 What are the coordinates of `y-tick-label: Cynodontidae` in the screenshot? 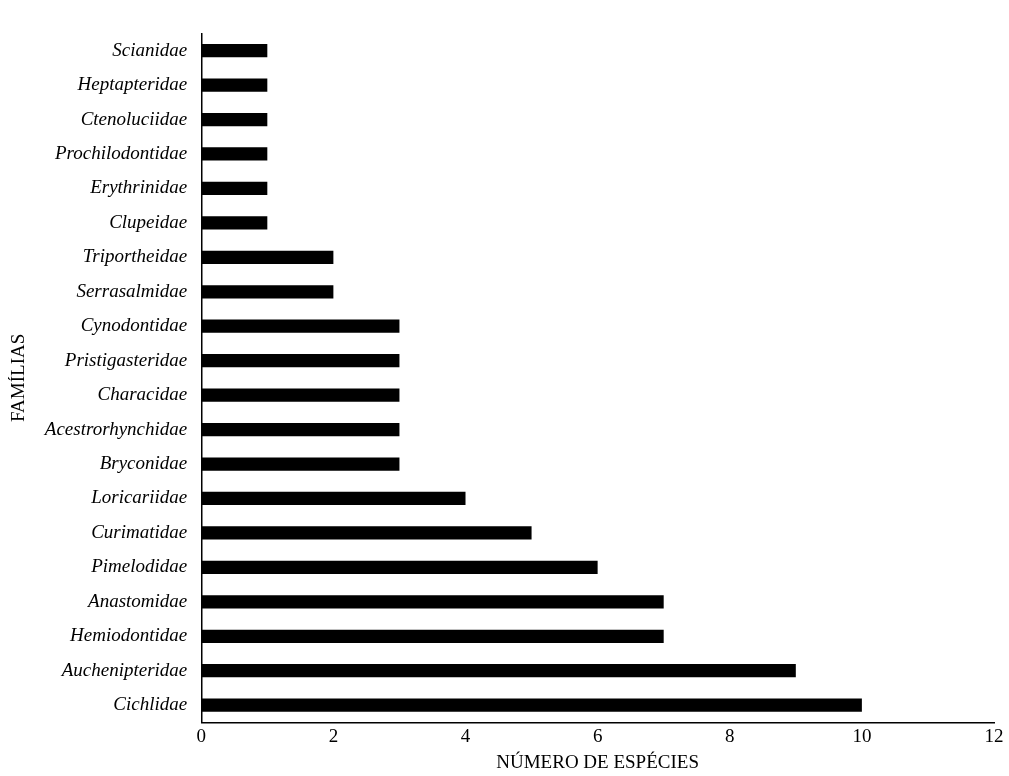 It's located at (134, 325).